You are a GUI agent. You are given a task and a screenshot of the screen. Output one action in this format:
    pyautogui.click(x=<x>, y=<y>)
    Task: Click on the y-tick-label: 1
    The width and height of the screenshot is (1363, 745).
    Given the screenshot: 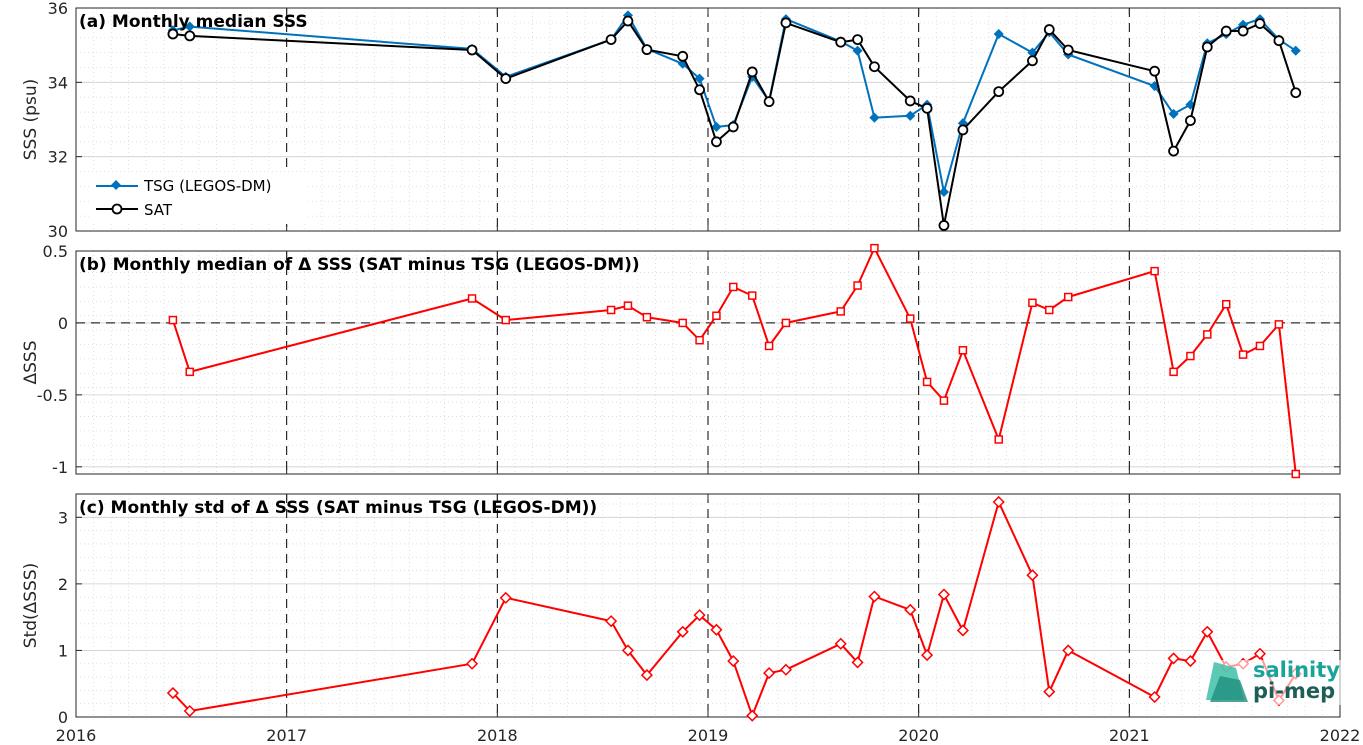 What is the action you would take?
    pyautogui.click(x=63, y=650)
    